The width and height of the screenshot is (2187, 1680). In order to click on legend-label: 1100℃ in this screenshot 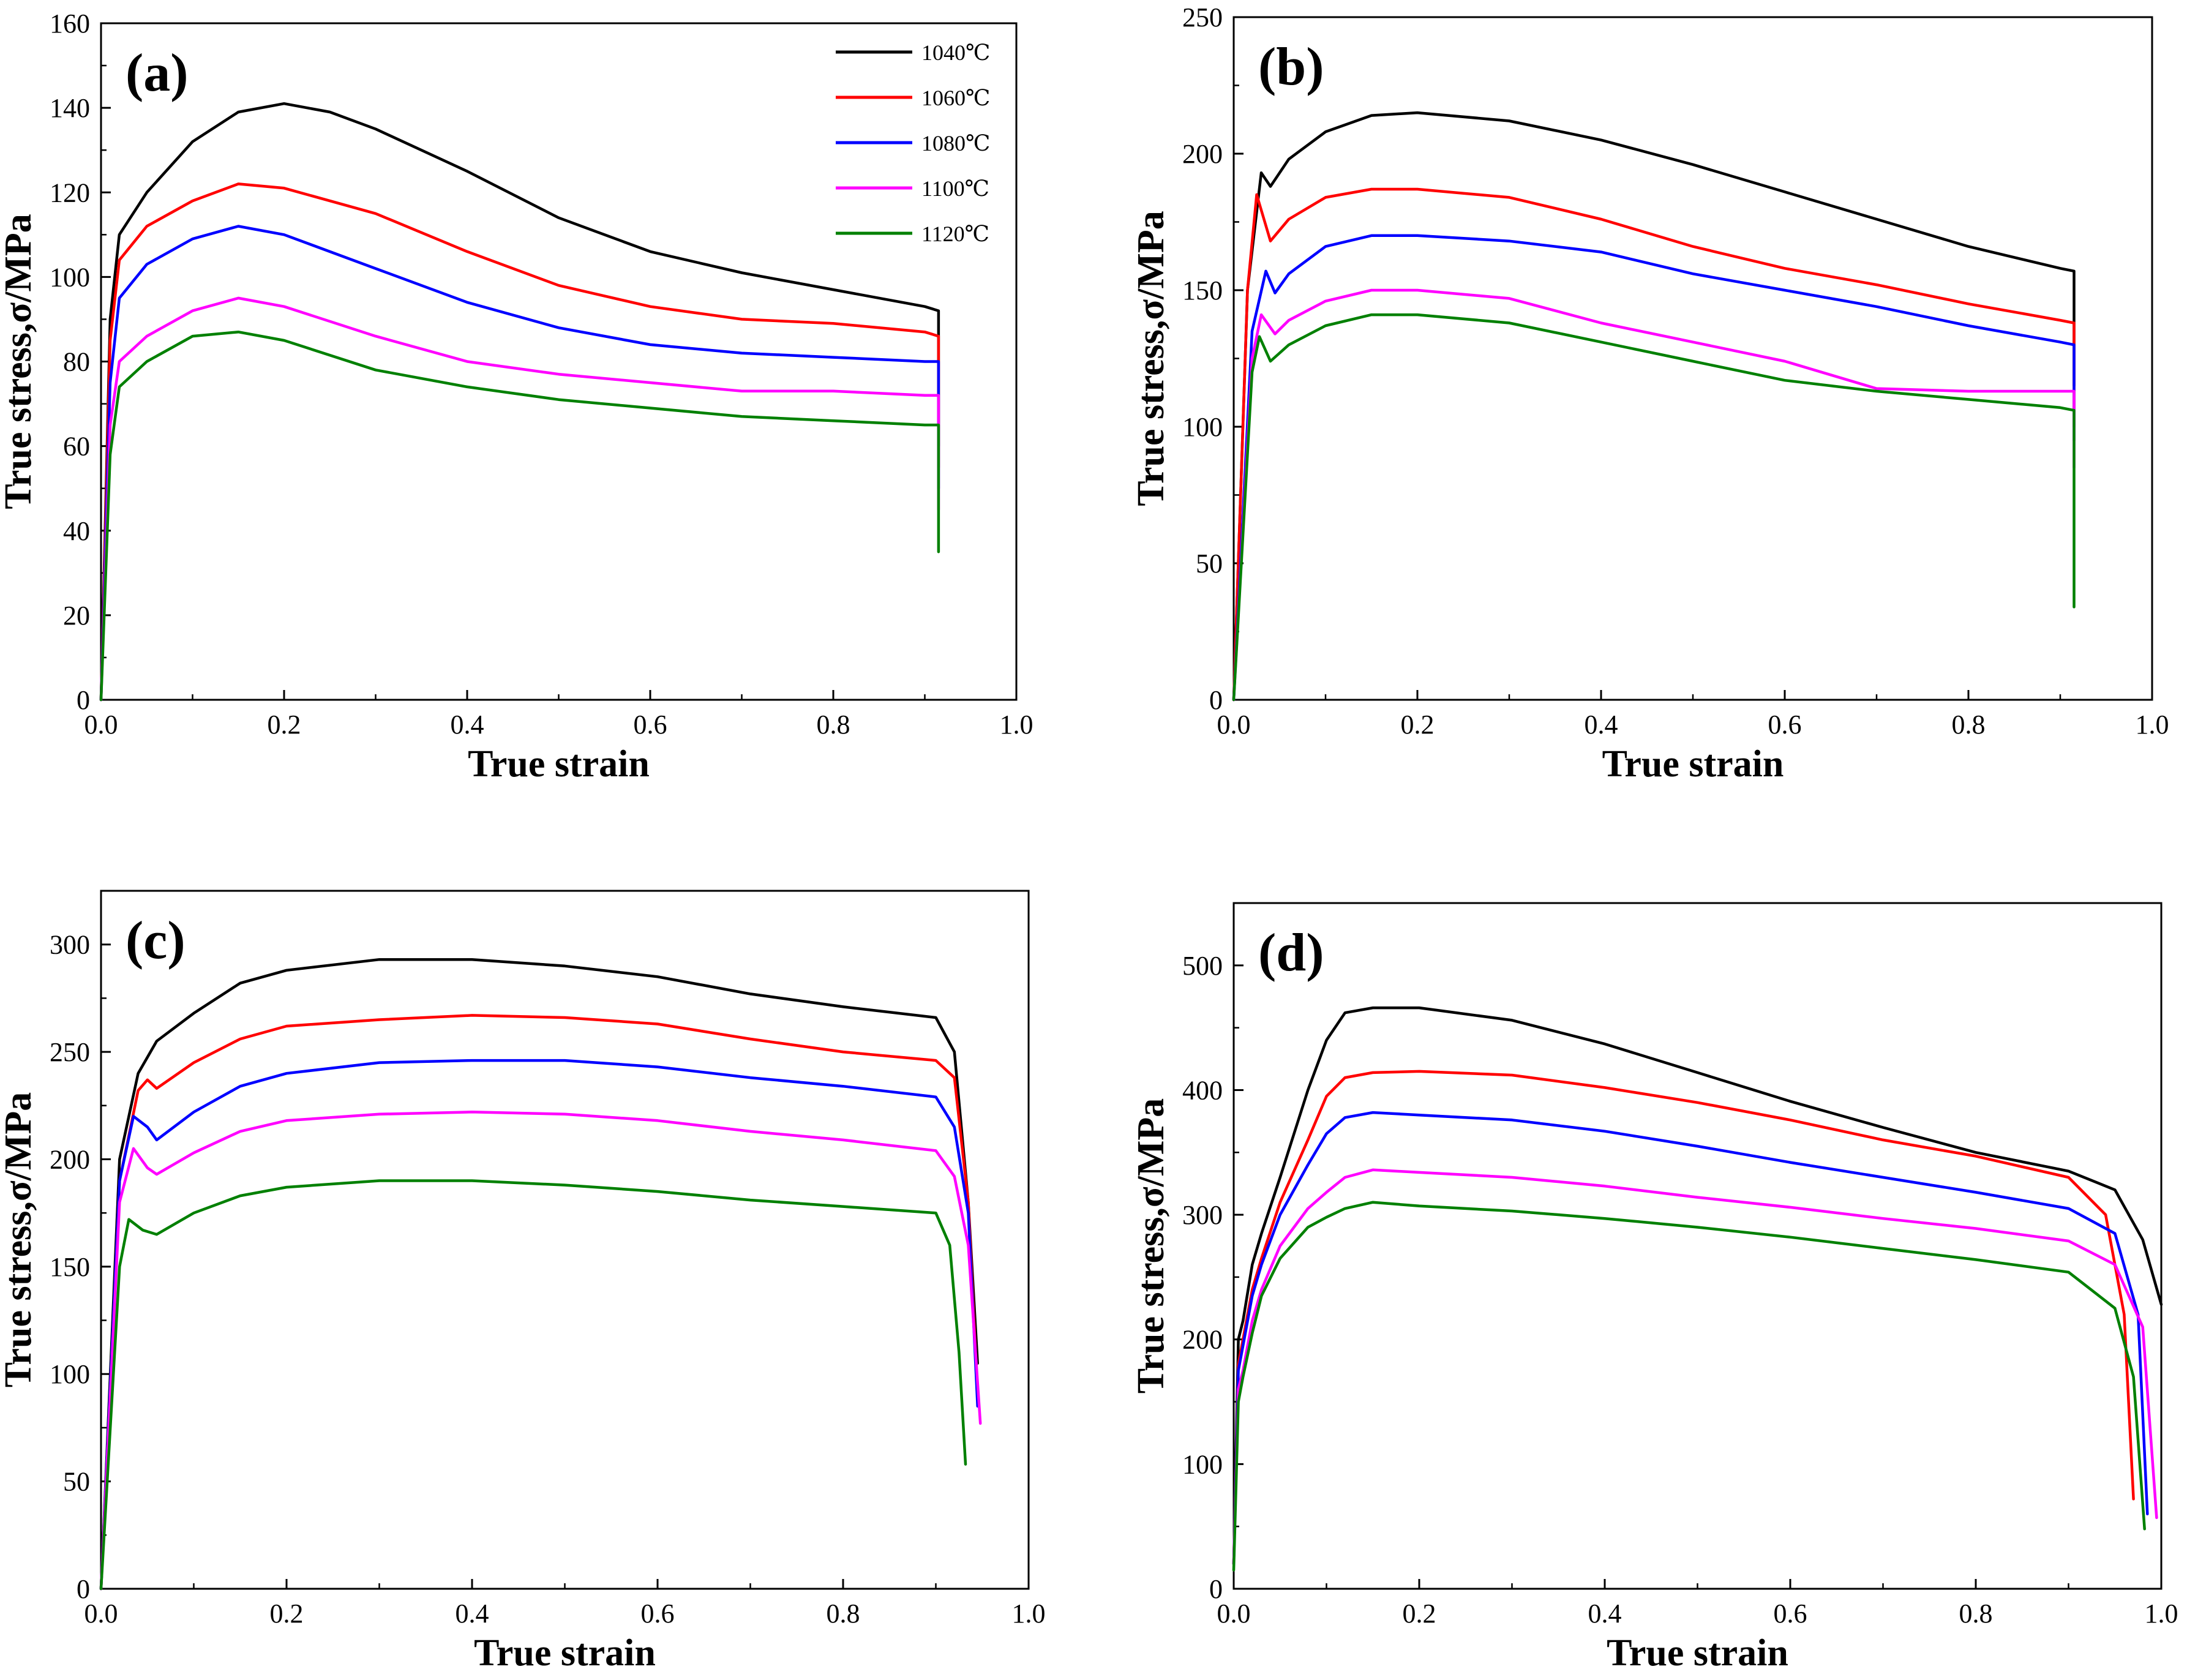, I will do `click(955, 188)`.